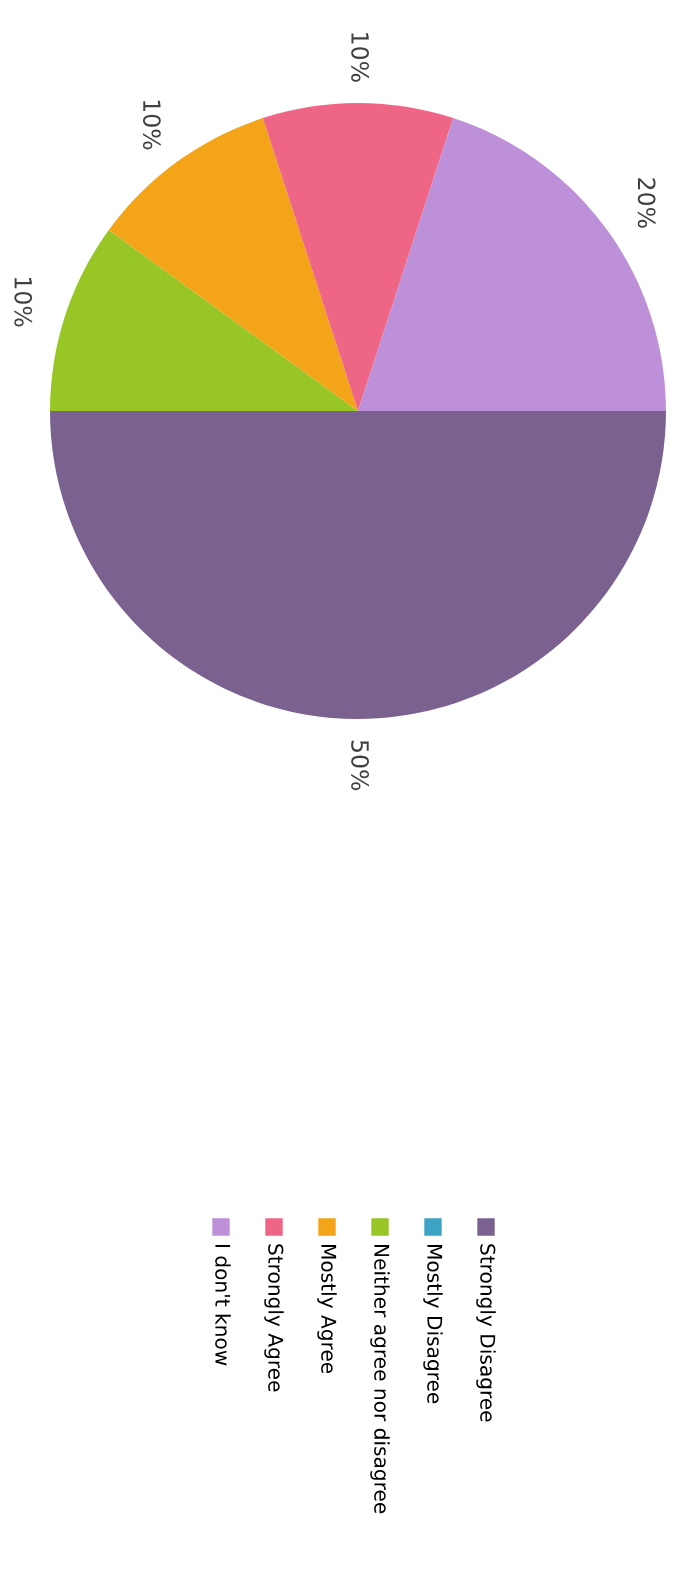  Describe the element at coordinates (380, 1379) in the screenshot. I see `legend-label: Neither agree nor disagree` at that location.